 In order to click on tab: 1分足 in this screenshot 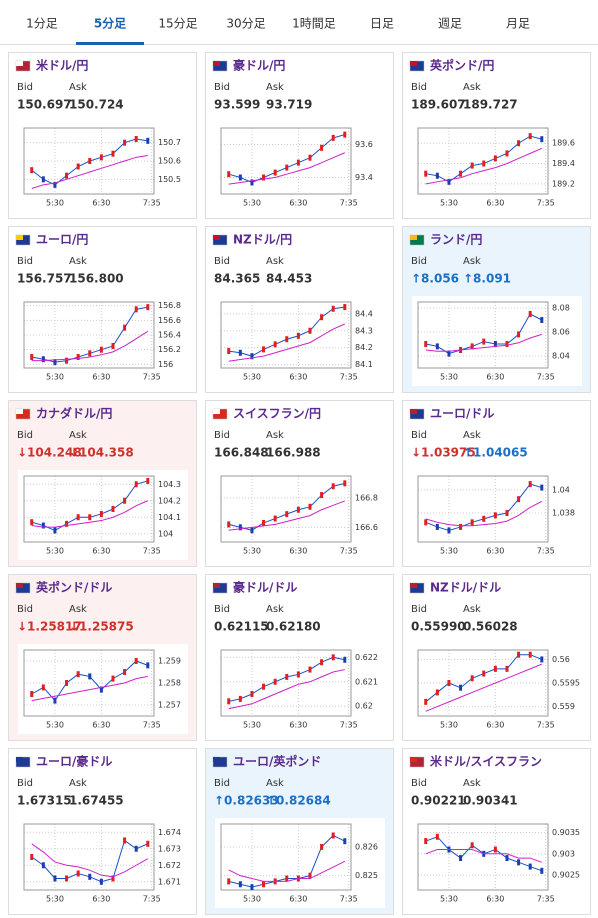, I will do `click(42, 24)`.